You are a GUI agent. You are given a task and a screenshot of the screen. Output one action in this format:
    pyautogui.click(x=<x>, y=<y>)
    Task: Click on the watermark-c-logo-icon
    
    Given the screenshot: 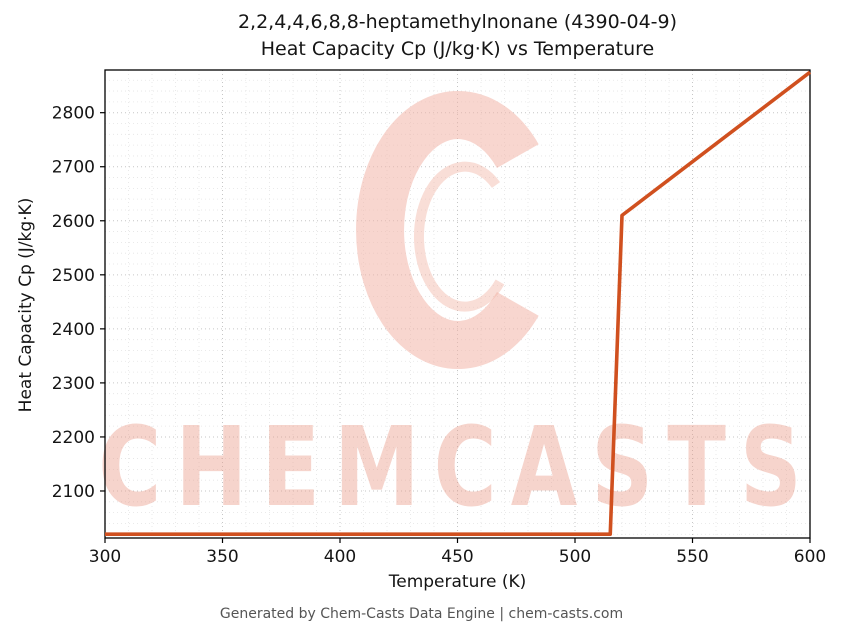 What is the action you would take?
    pyautogui.click(x=447, y=230)
    